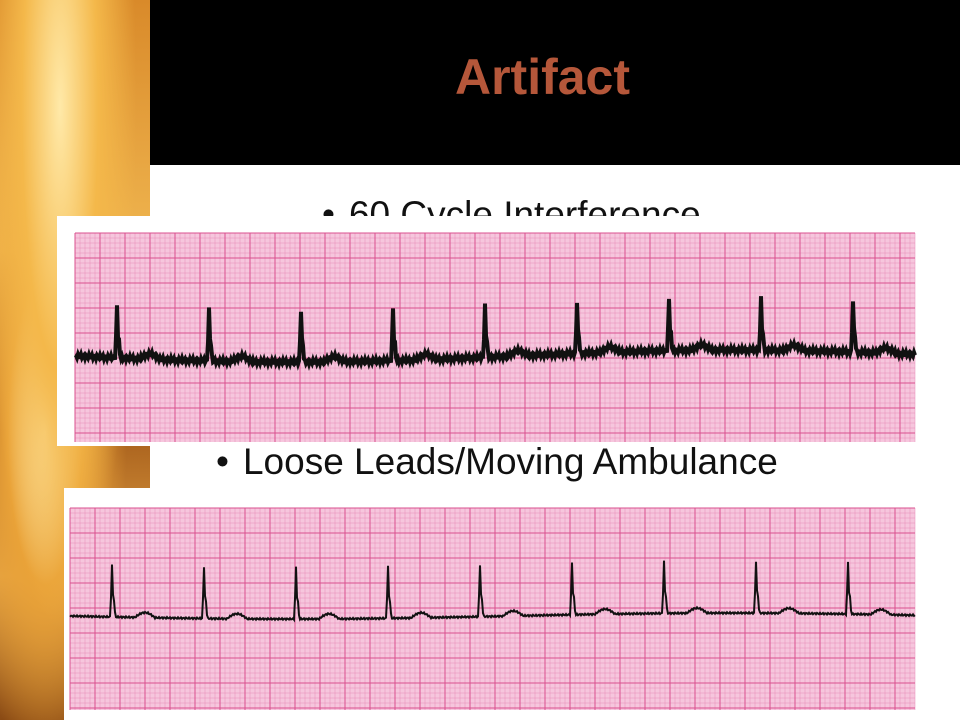 This screenshot has width=960, height=720. Describe the element at coordinates (542, 77) in the screenshot. I see `slide-title: Artifact` at that location.